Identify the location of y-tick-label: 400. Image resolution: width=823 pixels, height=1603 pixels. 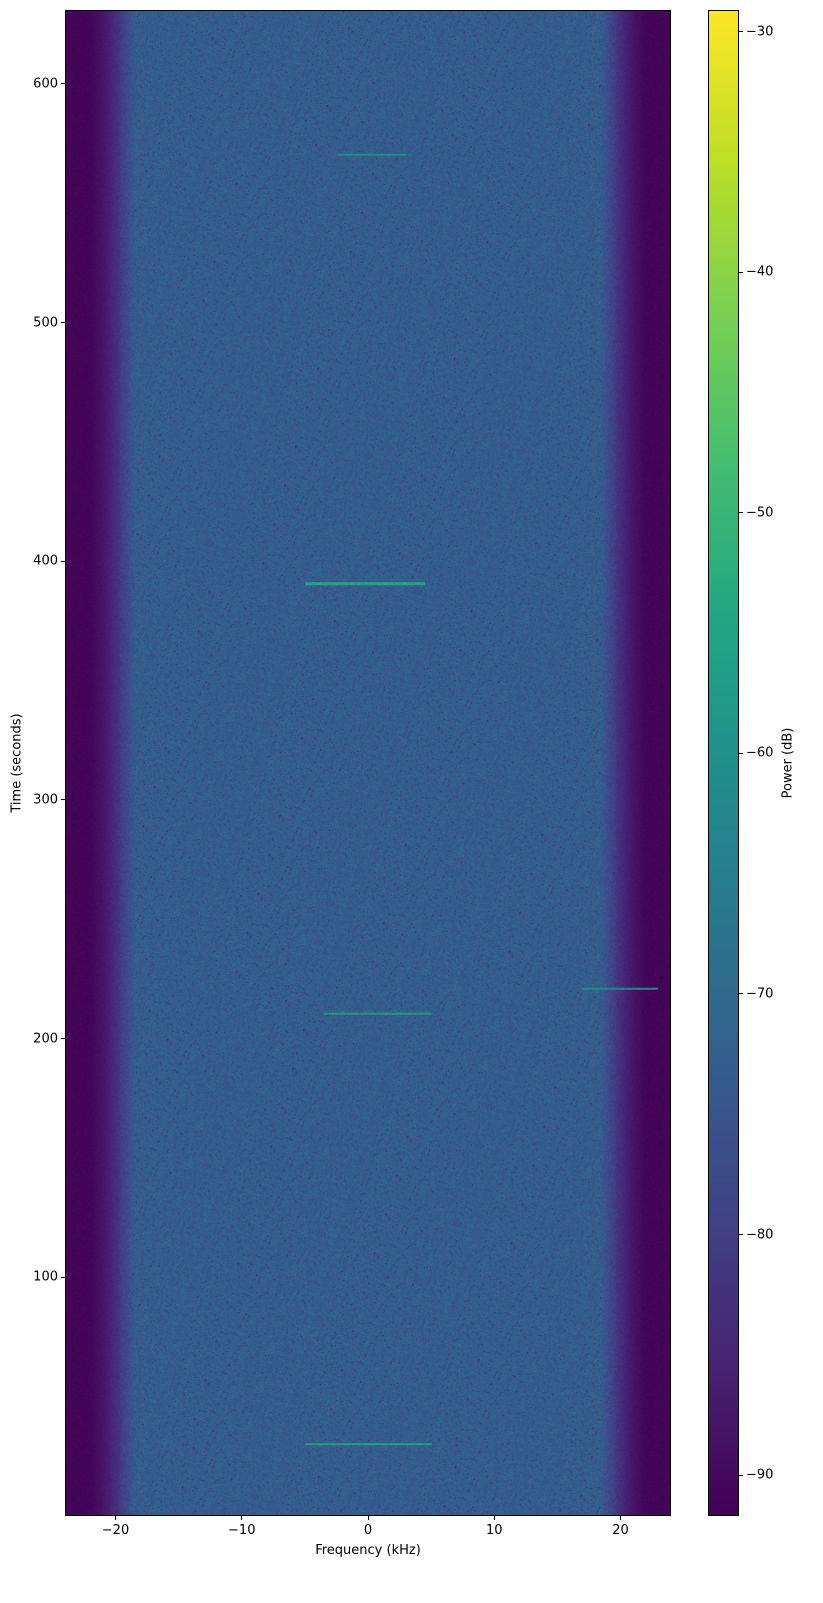
(45, 561).